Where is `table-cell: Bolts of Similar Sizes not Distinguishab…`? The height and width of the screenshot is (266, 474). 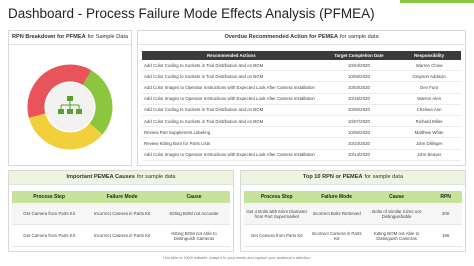 table-cell: Bolts of Similar Sizes not Distinguishab… is located at coordinates (396, 214).